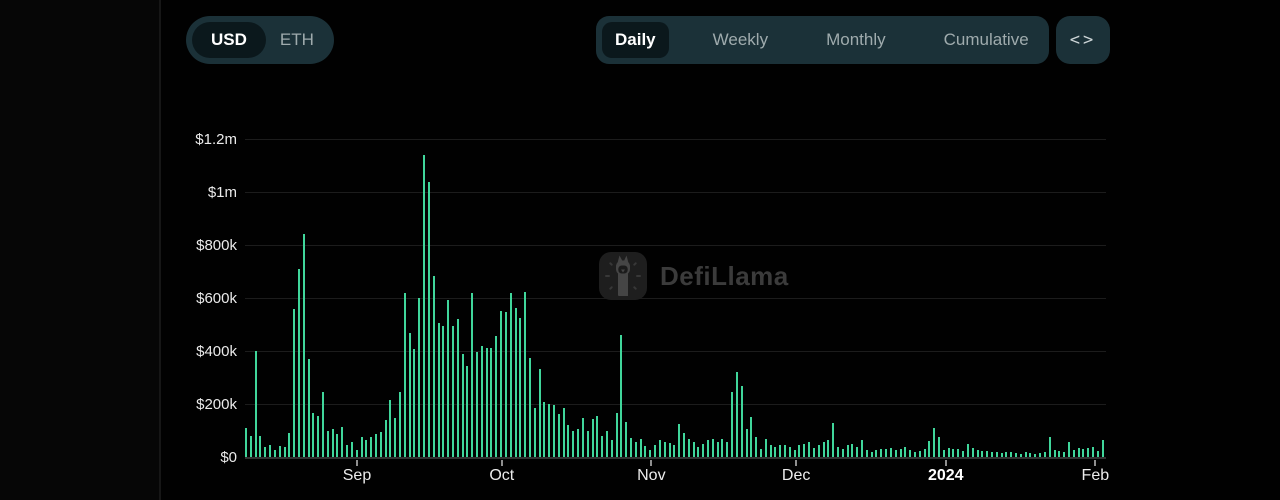  What do you see at coordinates (635, 40) in the screenshot?
I see `period-tab-daily: Daily` at bounding box center [635, 40].